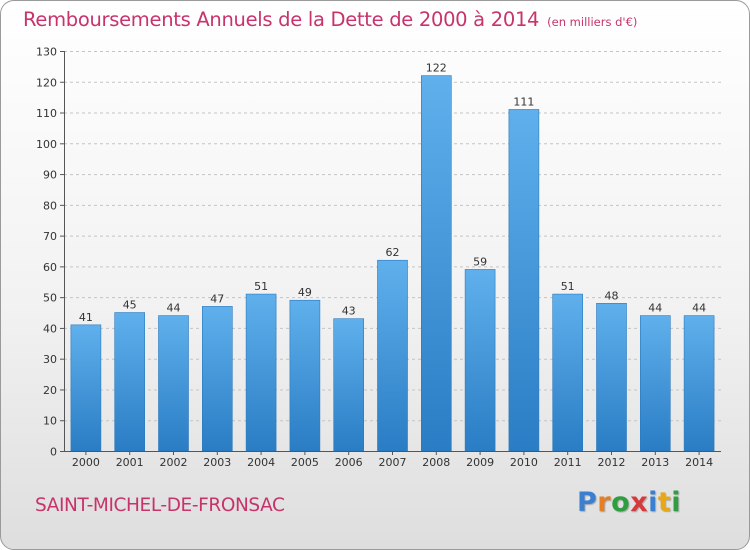  Describe the element at coordinates (174, 462) in the screenshot. I see `x-tick-label: 2002` at that location.